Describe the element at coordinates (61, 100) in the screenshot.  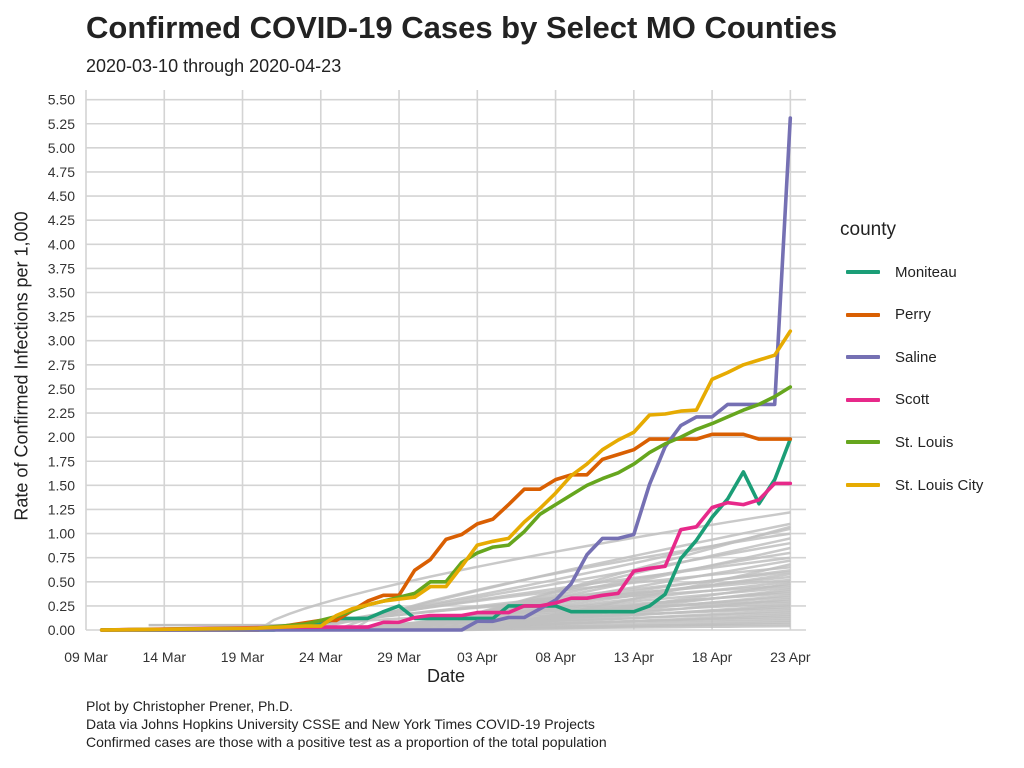
I see `y-tick-label: 5.50` at that location.